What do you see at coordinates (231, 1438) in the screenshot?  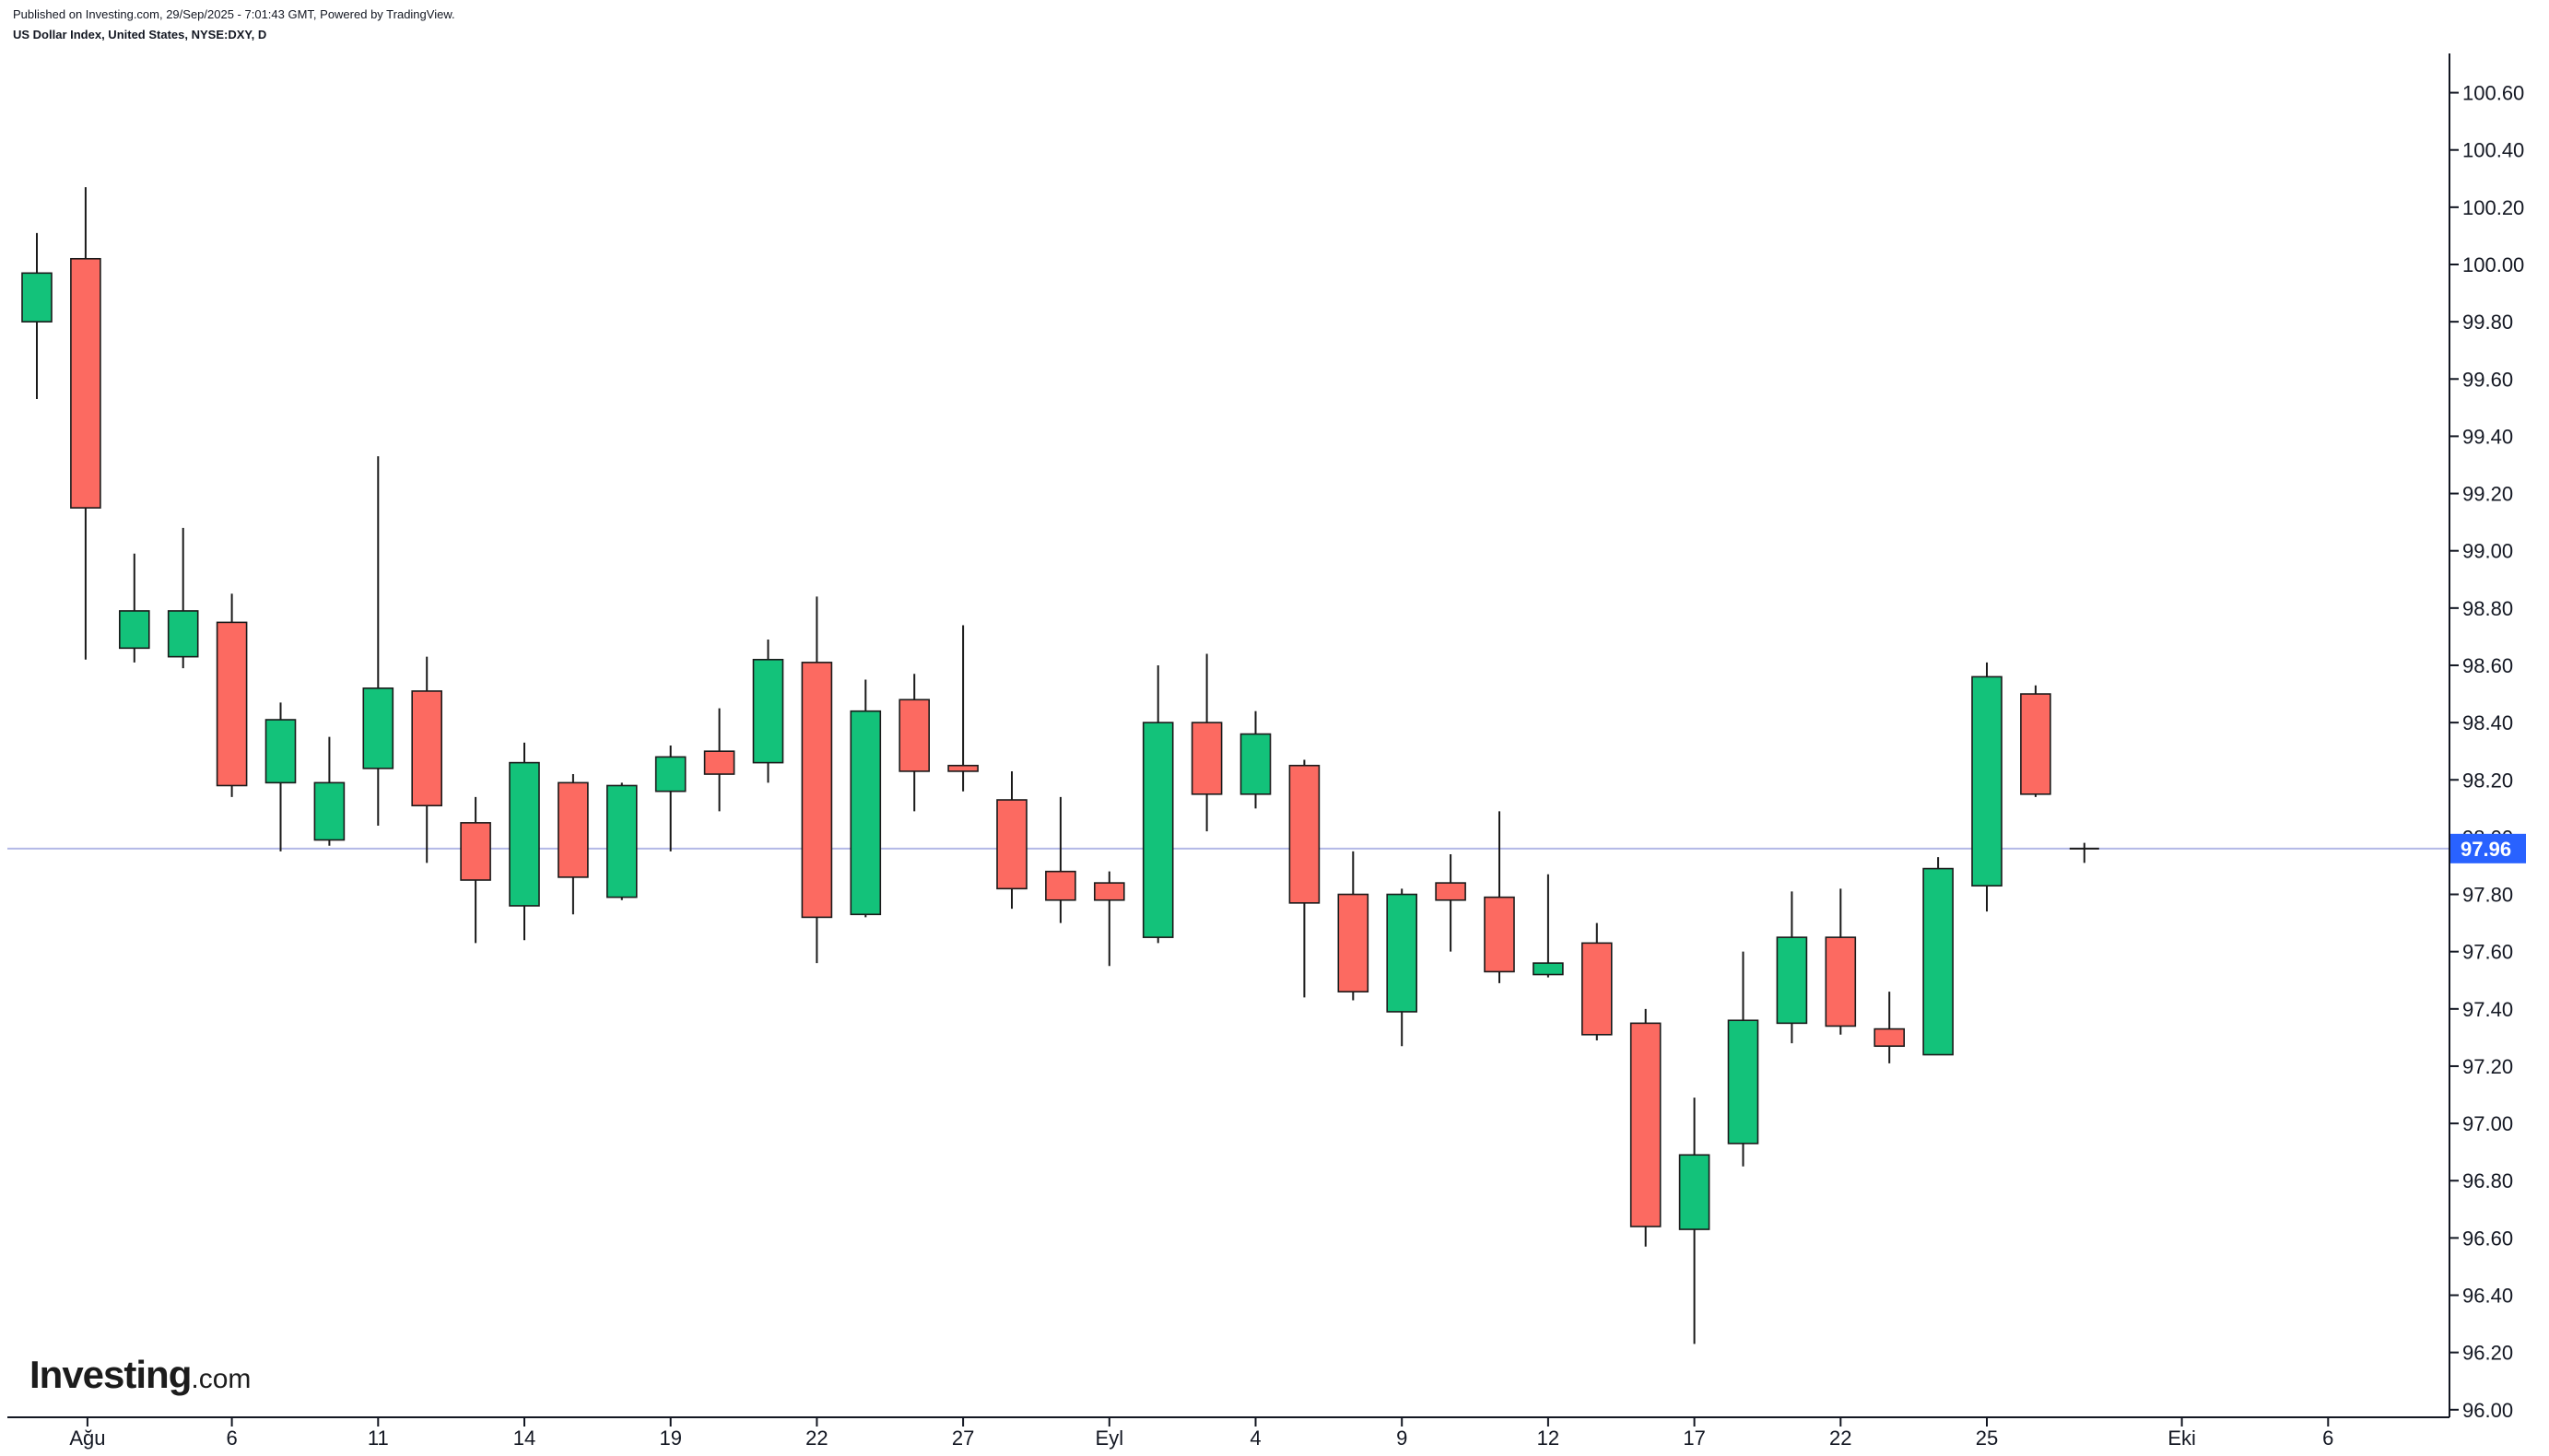 I see `x-tick-label: 6` at bounding box center [231, 1438].